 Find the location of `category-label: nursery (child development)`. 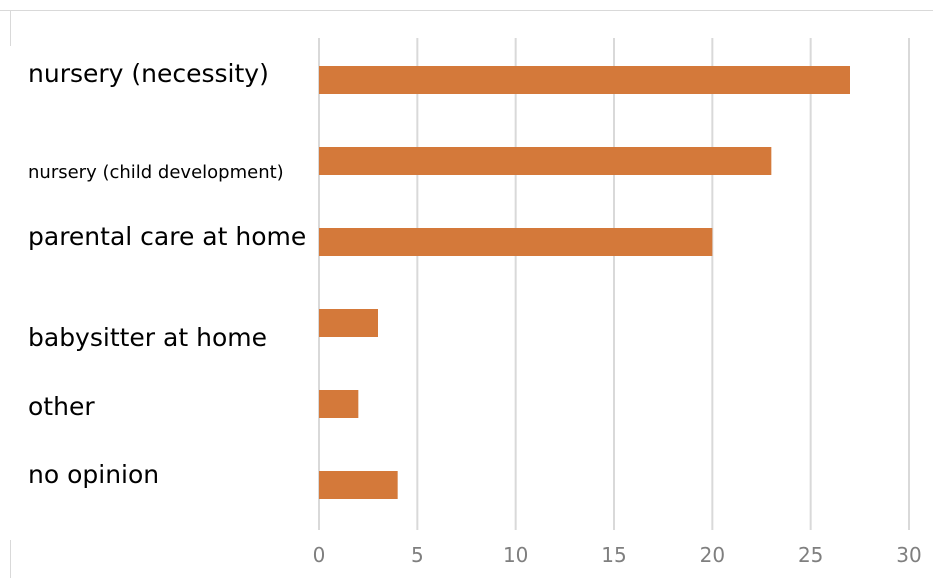

category-label: nursery (child development) is located at coordinates (156, 172).